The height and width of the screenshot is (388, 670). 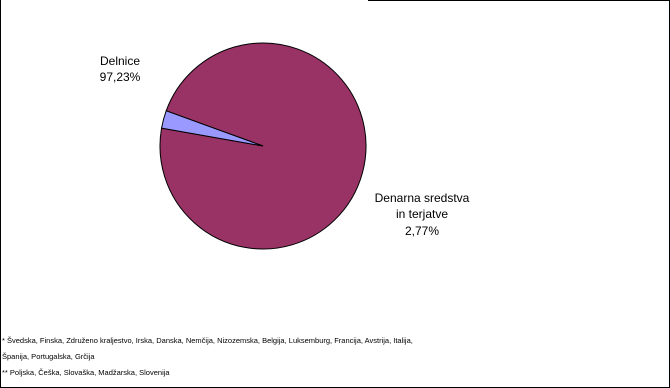 I want to click on slice-label-delnice: Delnice, so click(x=120, y=61).